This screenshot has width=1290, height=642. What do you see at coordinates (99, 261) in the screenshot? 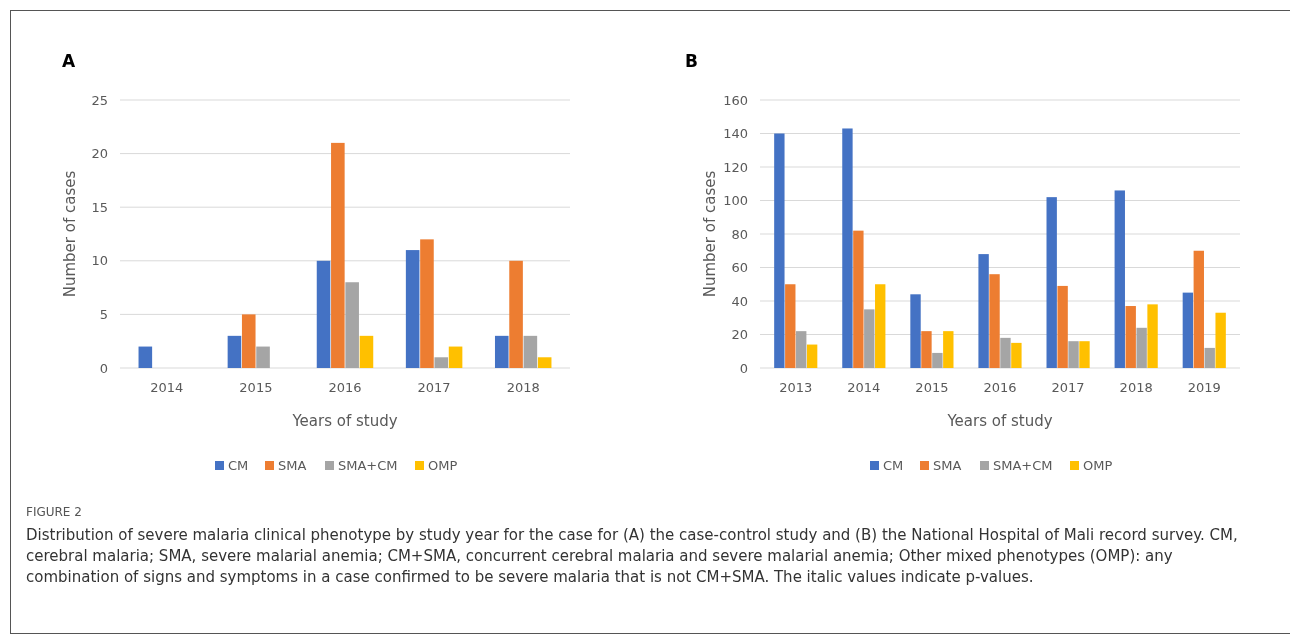
I see `y-tick-label: 10` at bounding box center [99, 261].